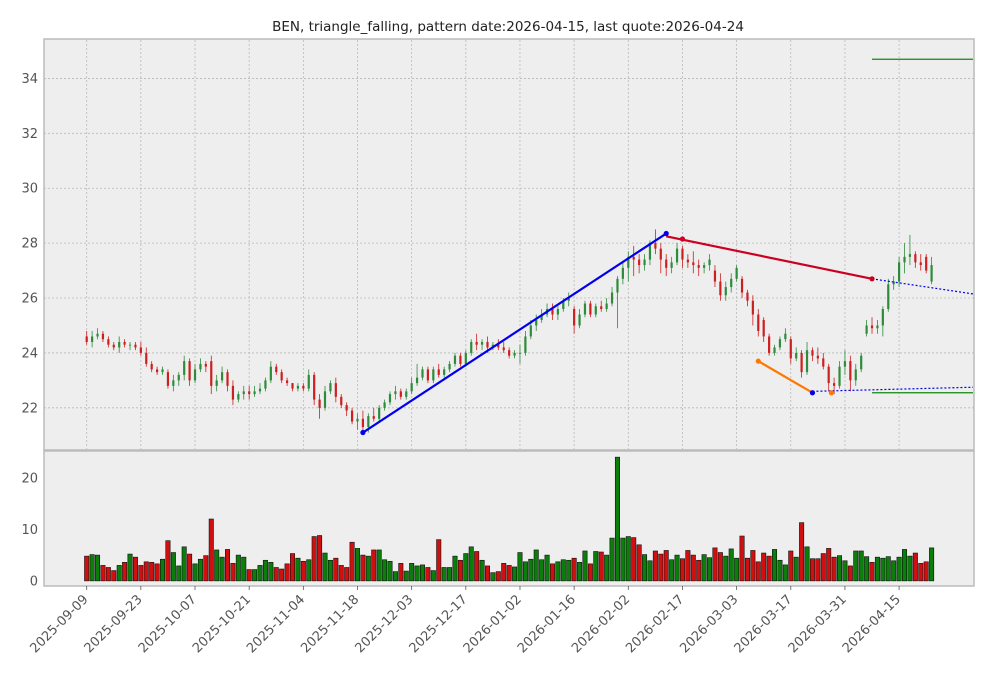 The image size is (993, 678). What do you see at coordinates (29, 244) in the screenshot?
I see `price-tick-labels: 22 24 26 28 30 32 34` at bounding box center [29, 244].